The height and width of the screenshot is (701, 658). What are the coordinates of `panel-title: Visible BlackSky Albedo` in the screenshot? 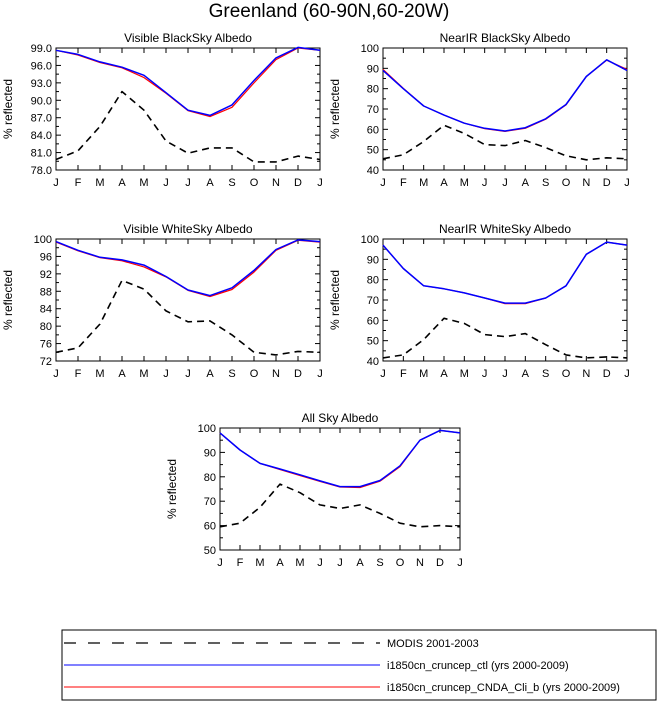 It's located at (188, 38).